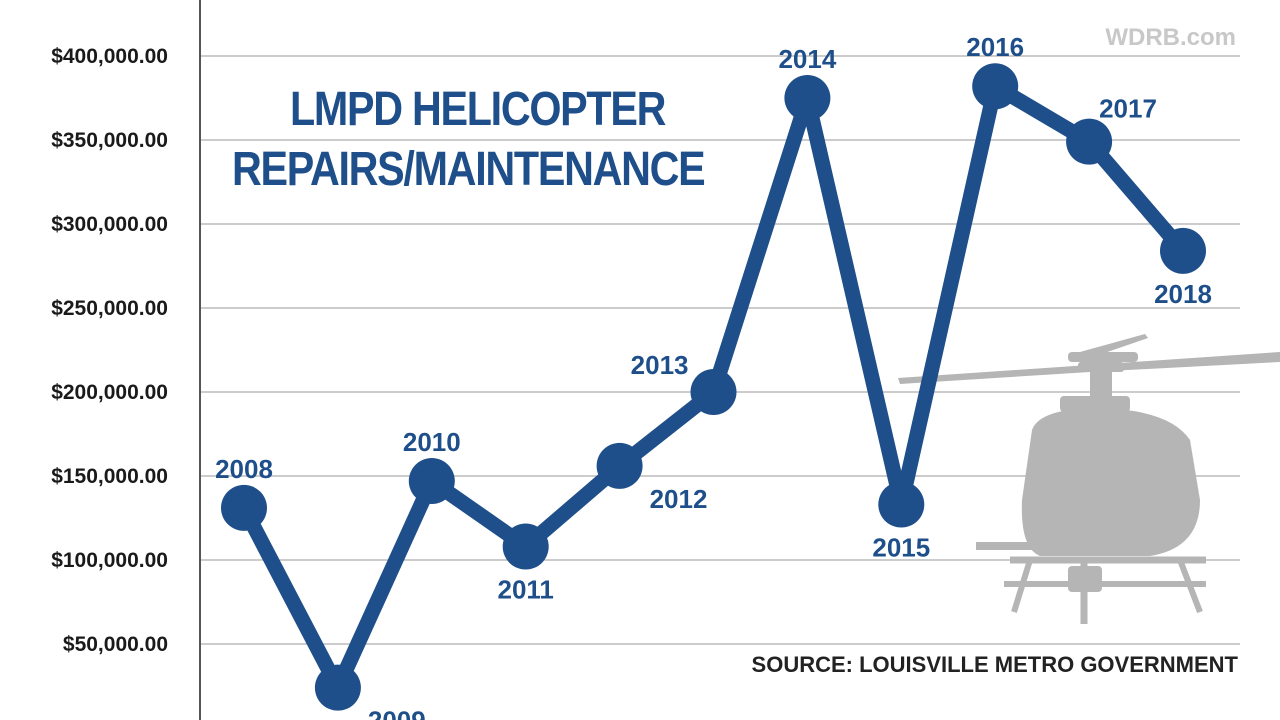  I want to click on y-tick-label: $200,000.00, so click(109, 392).